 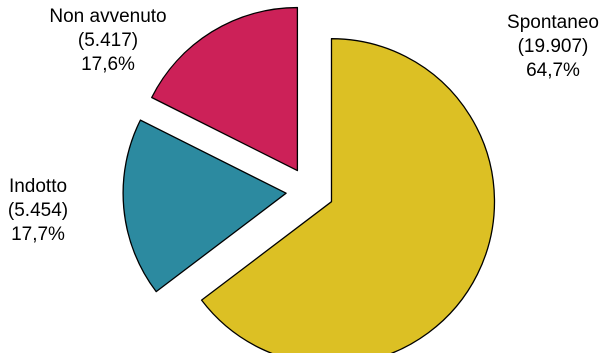 What do you see at coordinates (553, 22) in the screenshot?
I see `slice-name: Spontaneo` at bounding box center [553, 22].